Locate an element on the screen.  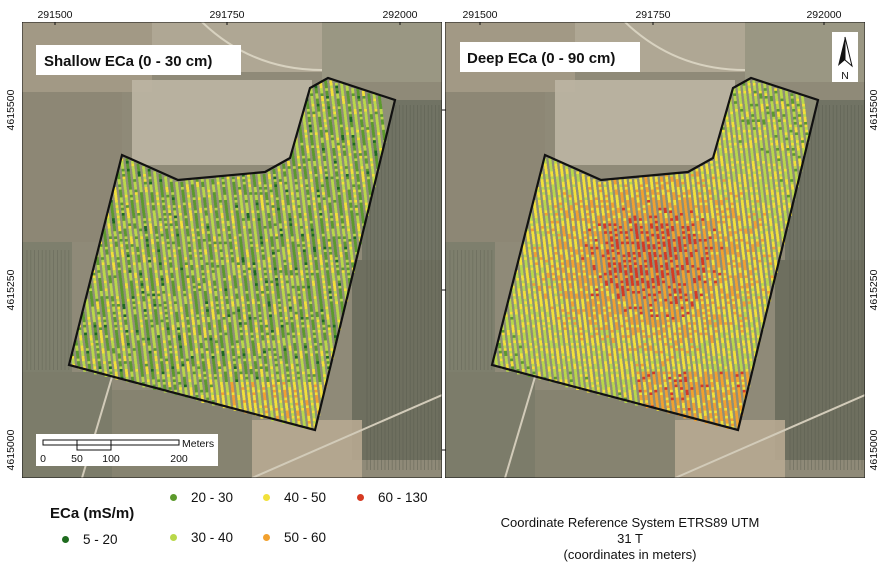
legend-item-40-50: 40 - 50 is located at coordinates (294, 497).